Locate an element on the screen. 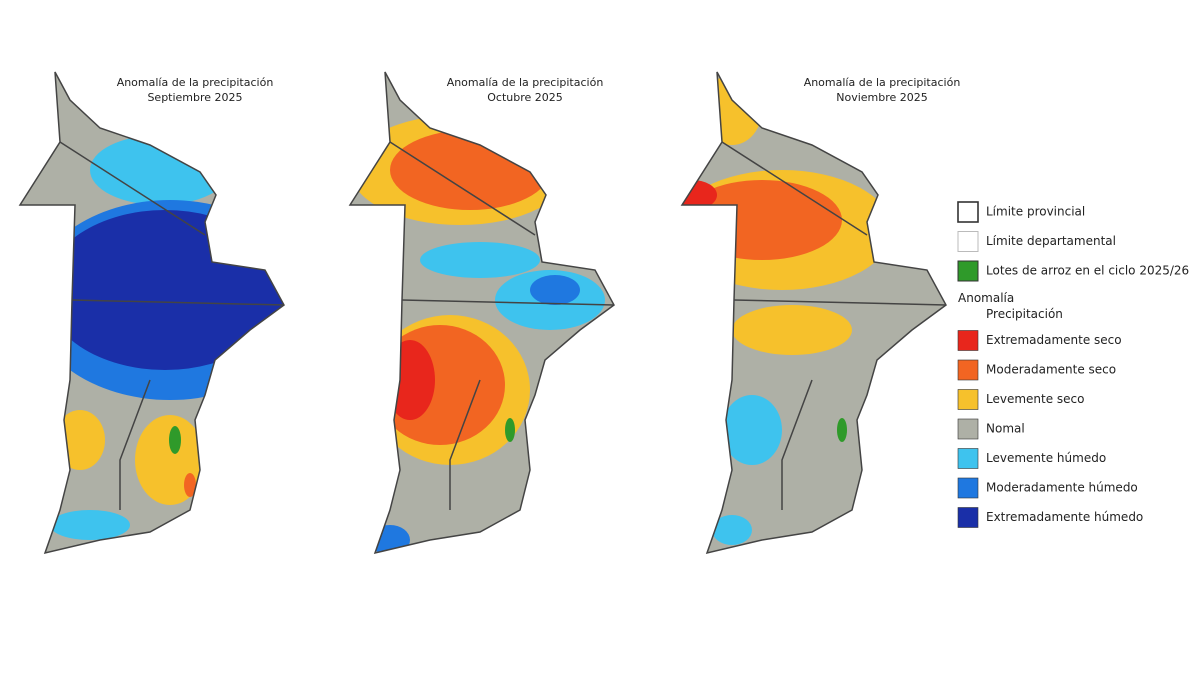 This screenshot has height=675, width=1200. legend-label: Nomal is located at coordinates (1005, 429).